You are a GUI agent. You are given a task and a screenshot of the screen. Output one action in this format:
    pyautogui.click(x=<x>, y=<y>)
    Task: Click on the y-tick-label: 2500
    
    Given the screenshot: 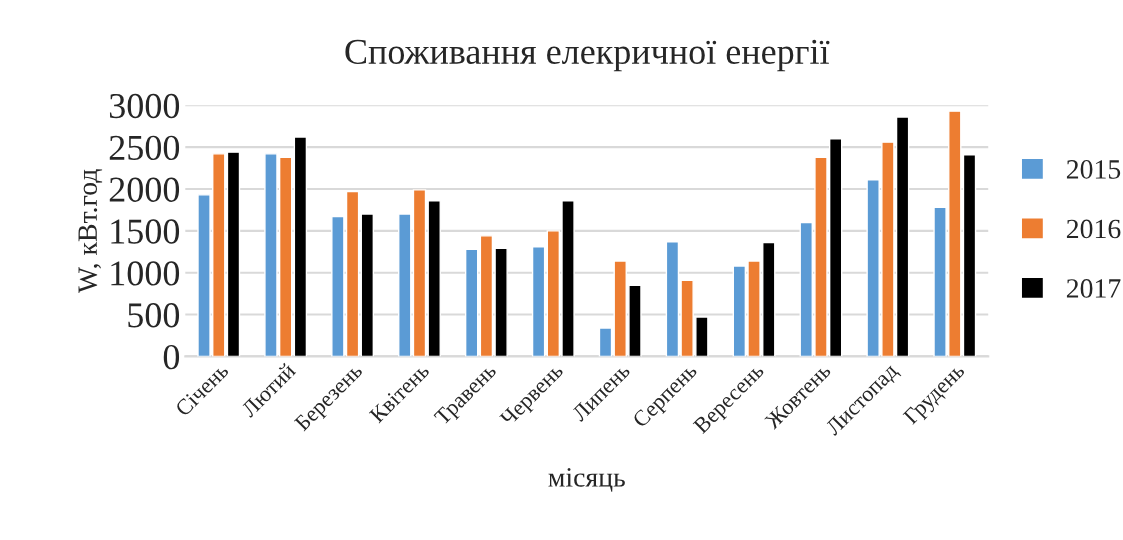 What is the action you would take?
    pyautogui.click(x=144, y=148)
    